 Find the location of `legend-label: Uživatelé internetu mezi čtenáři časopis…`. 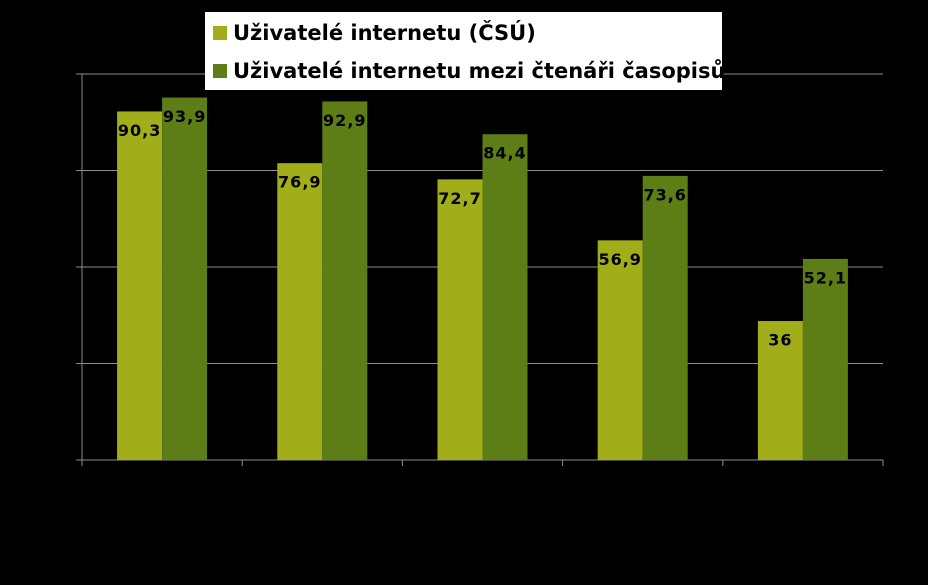

legend-label: Uživatelé internetu mezi čtenáři časopis… is located at coordinates (479, 71).